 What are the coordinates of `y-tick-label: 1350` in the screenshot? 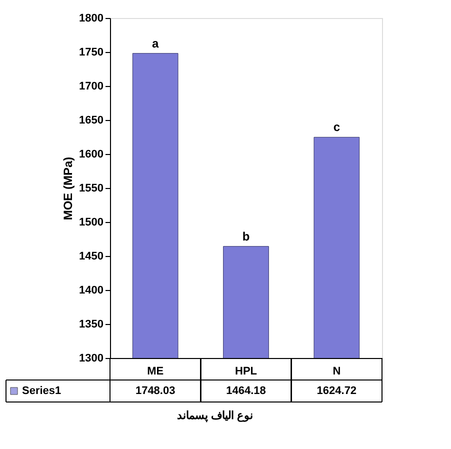 It's located at (91, 324).